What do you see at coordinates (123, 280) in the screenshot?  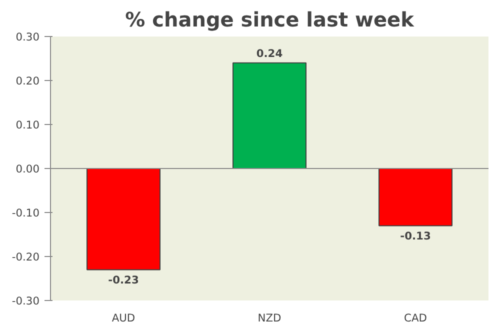 I see `data-label: -0.23` at bounding box center [123, 280].